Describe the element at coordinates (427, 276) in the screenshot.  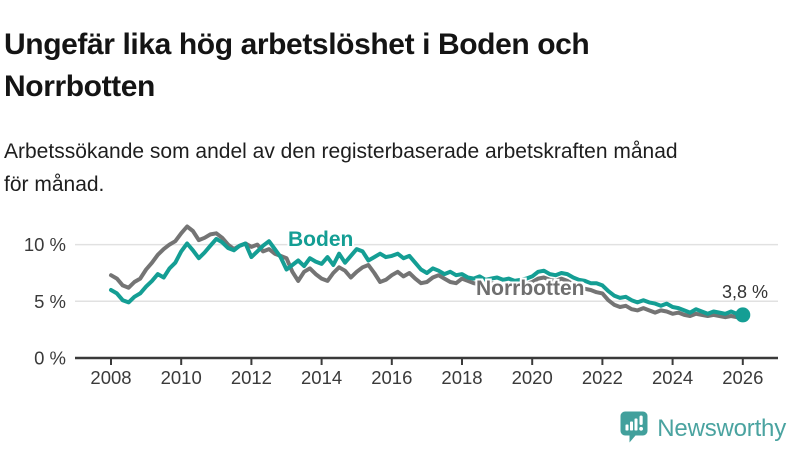
I see `boden-line` at that location.